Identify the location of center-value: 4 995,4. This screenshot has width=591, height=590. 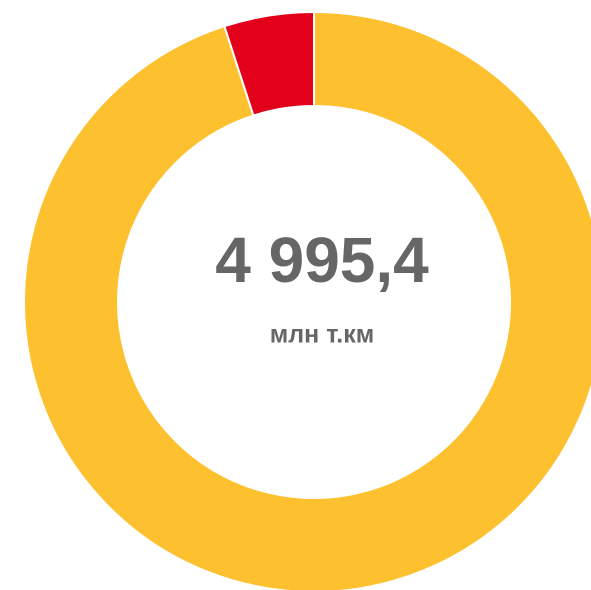
(322, 260).